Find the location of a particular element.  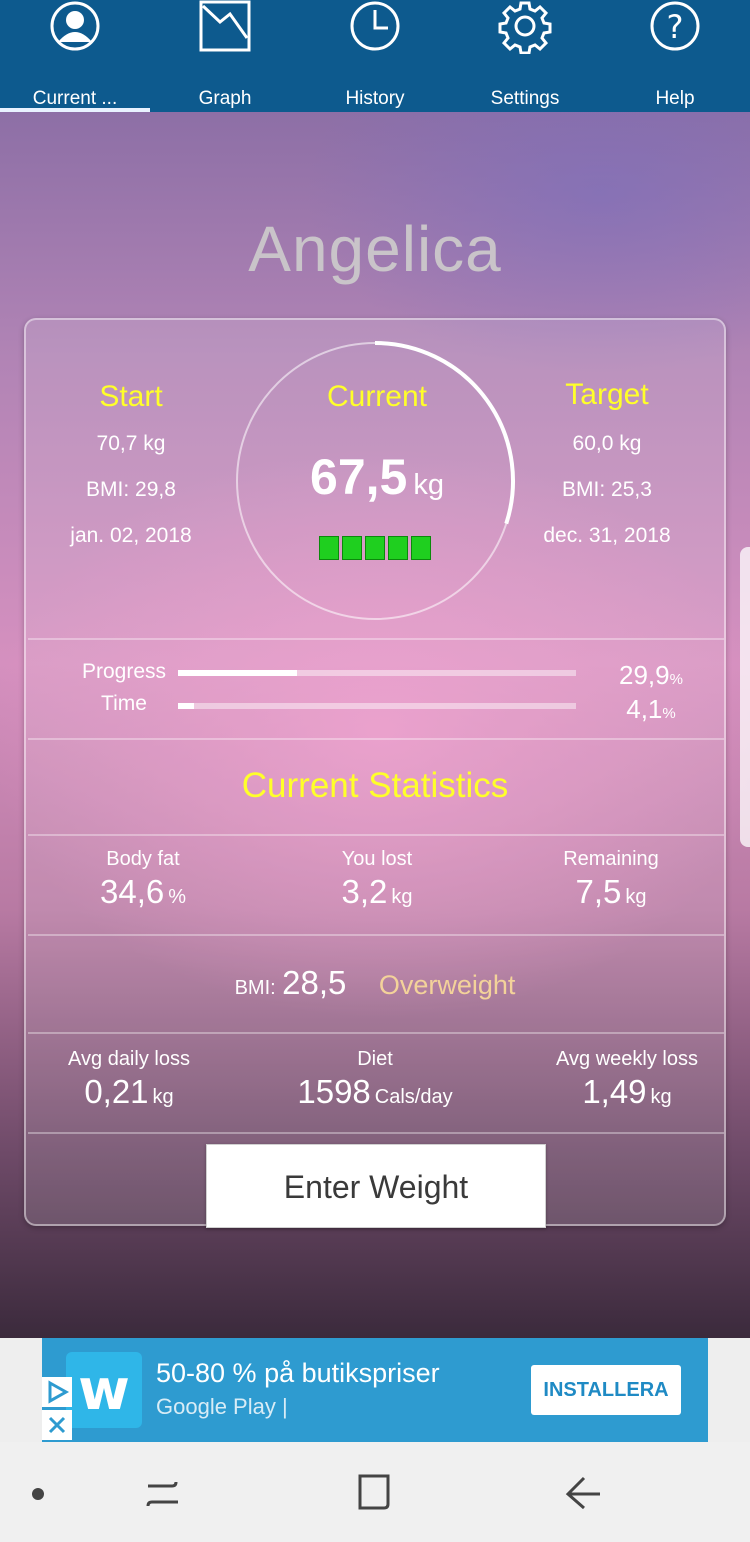

current-weight-value: 67,5 is located at coordinates (359, 477).